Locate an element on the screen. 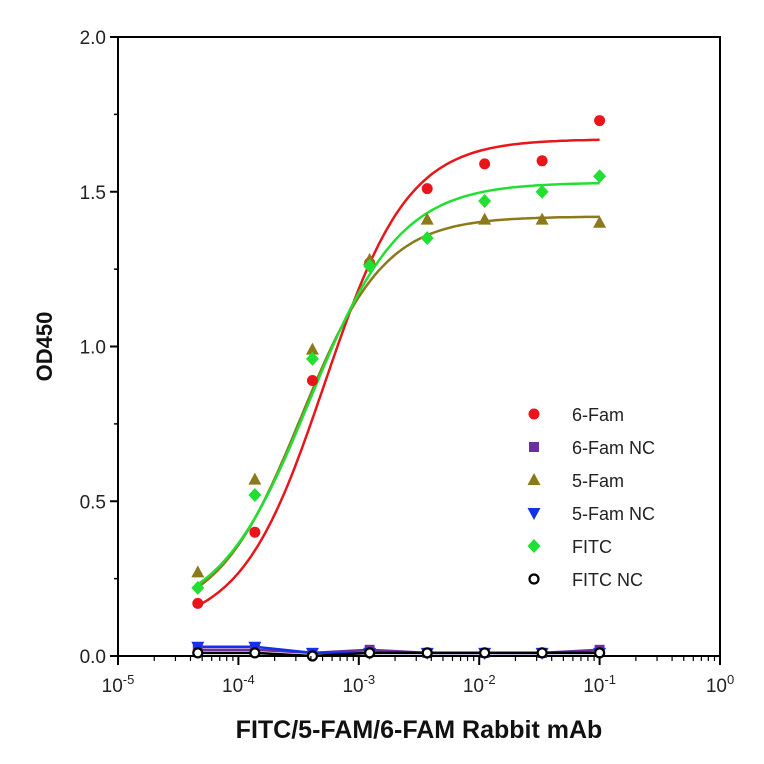  legend-label-fitc-nc: FITC NC is located at coordinates (607, 580).